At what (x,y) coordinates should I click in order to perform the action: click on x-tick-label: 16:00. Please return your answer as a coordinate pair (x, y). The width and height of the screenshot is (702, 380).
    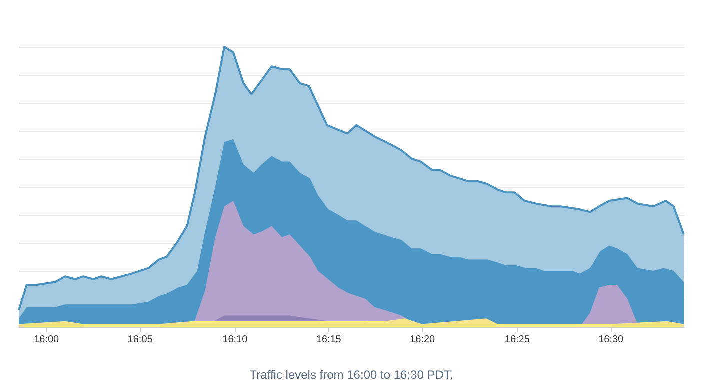
    Looking at the image, I should click on (47, 340).